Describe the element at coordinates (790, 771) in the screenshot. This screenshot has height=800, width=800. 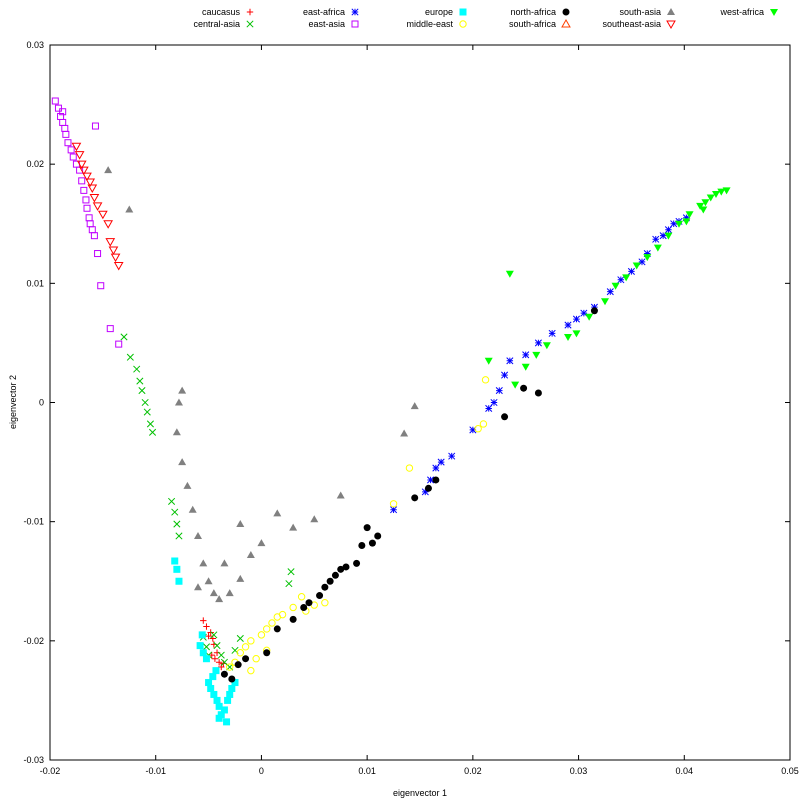
I see `x-tick-label: 0.05` at that location.